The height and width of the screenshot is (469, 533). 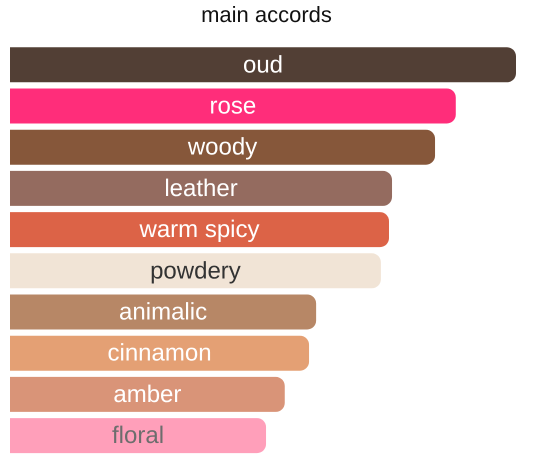 I want to click on y-tick-label: woody, so click(x=222, y=147).